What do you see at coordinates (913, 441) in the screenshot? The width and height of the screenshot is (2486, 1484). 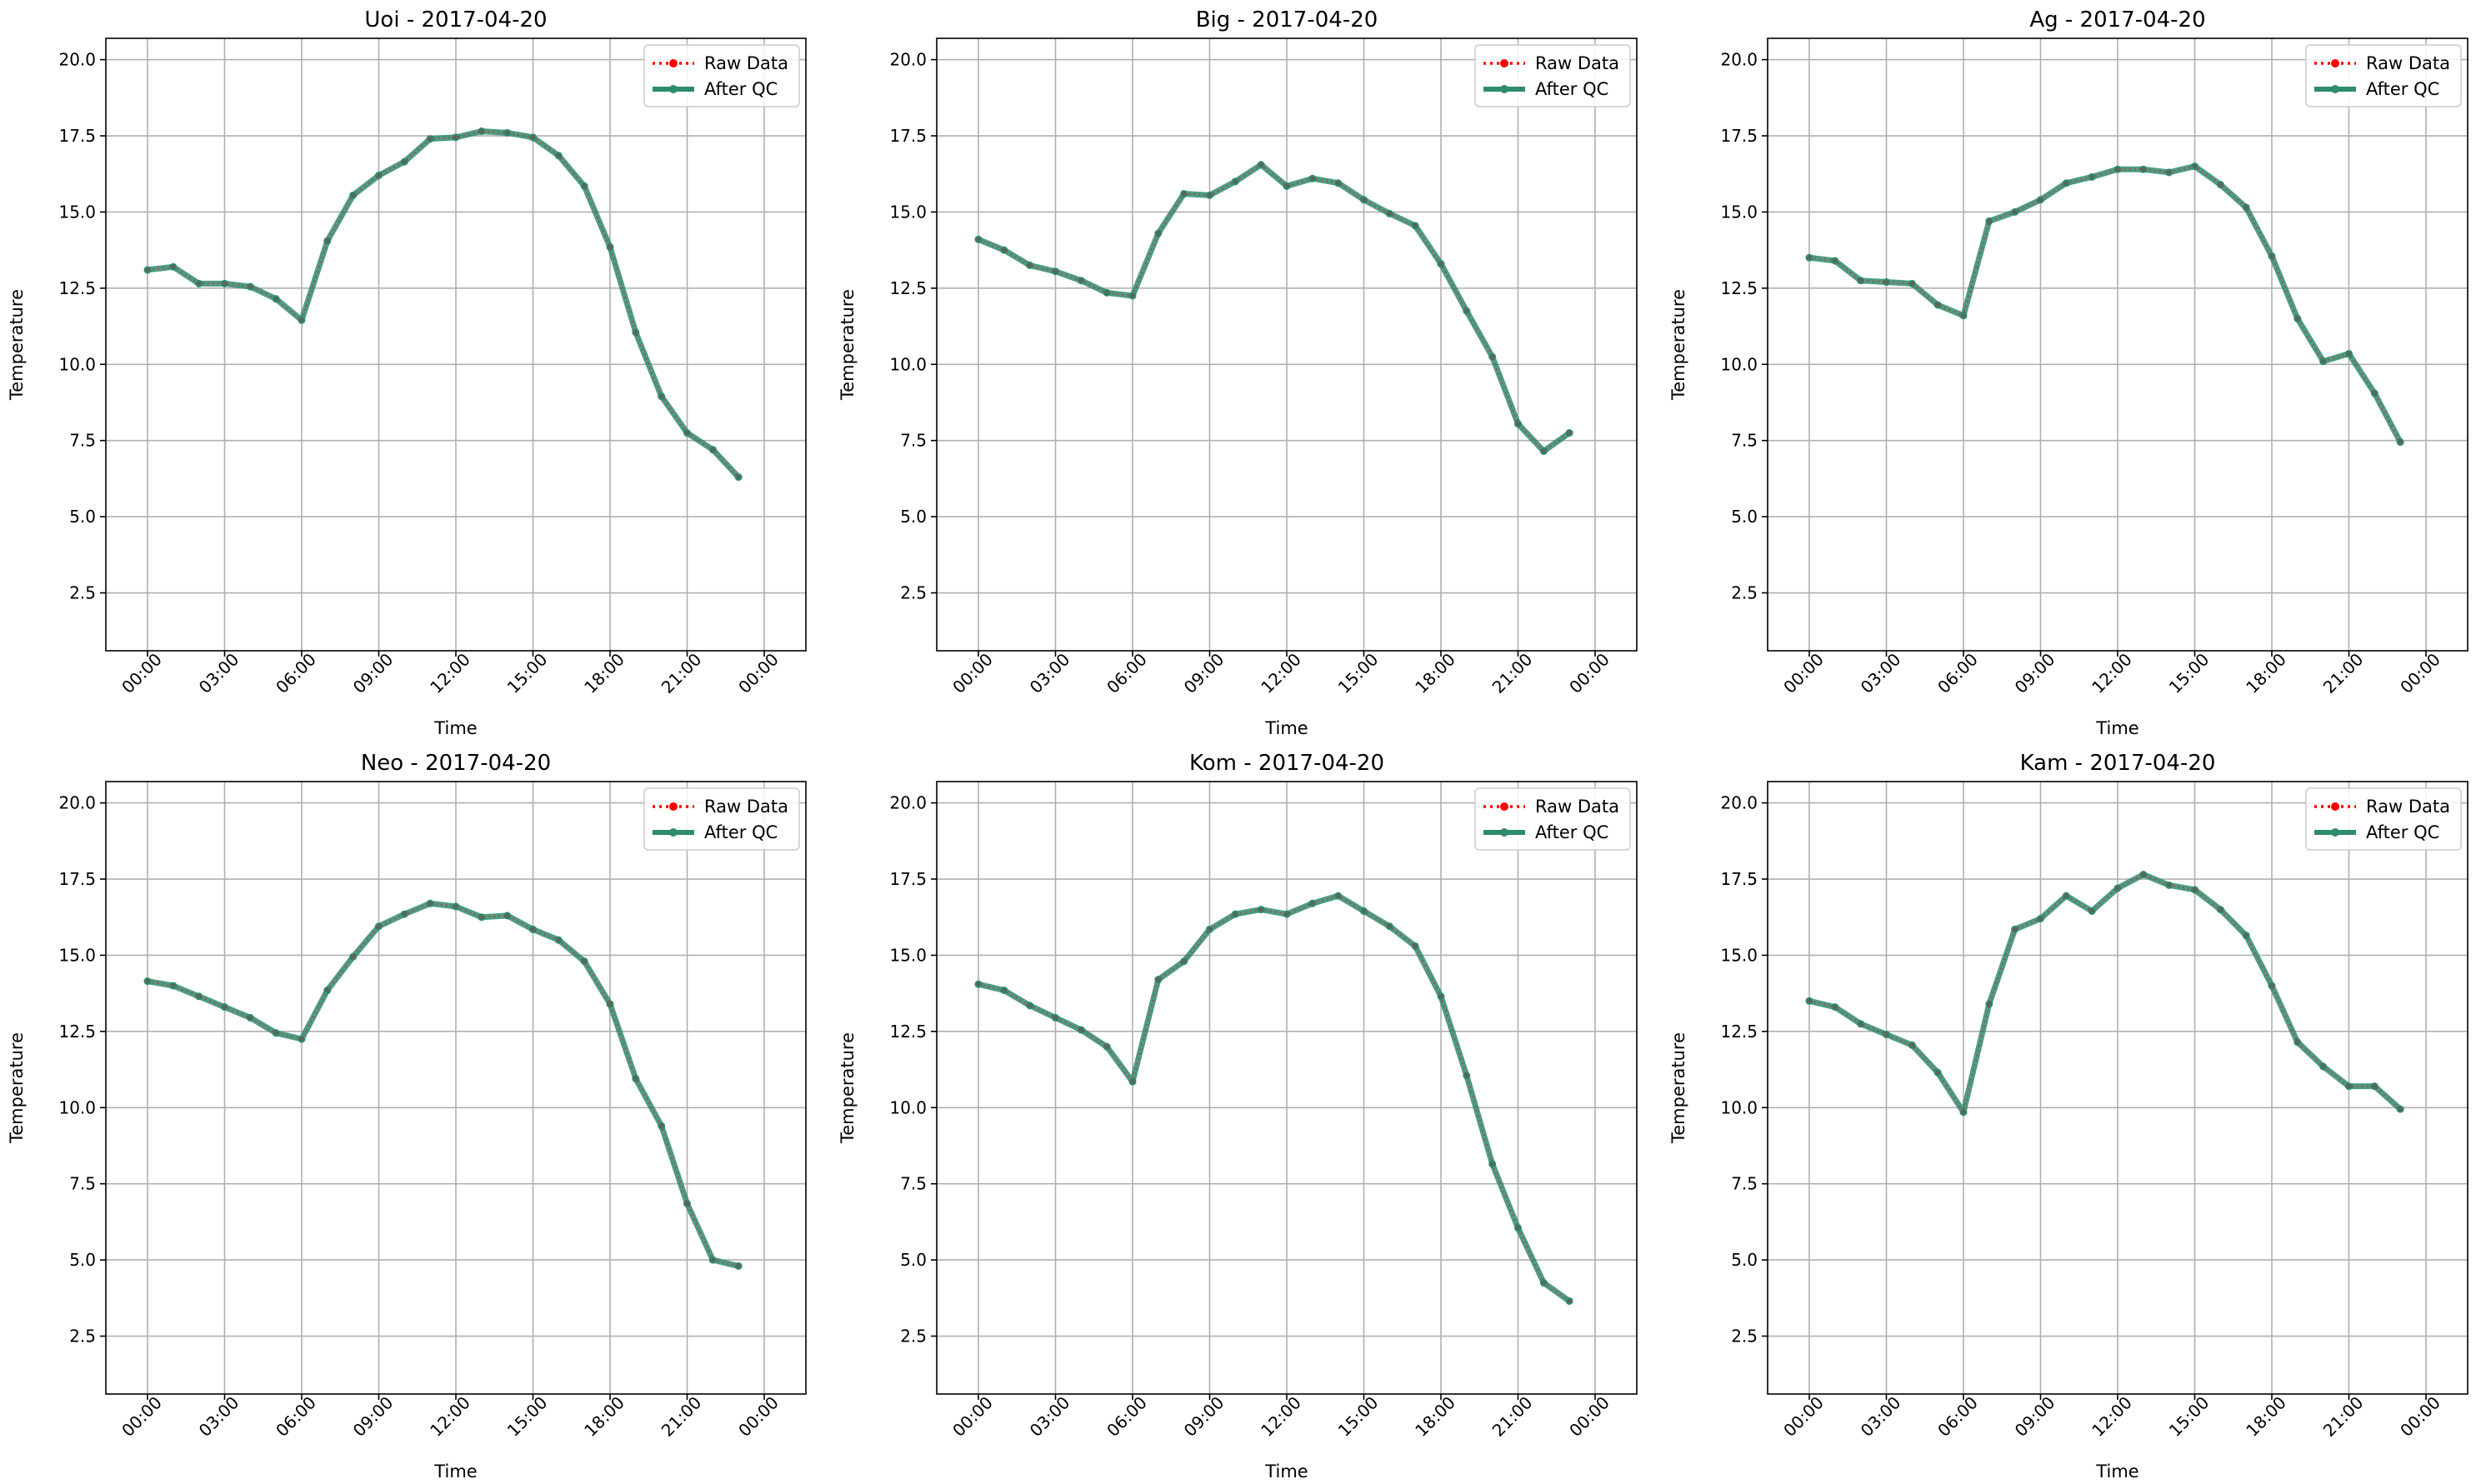 I see `y-tick-label: 7.5` at bounding box center [913, 441].